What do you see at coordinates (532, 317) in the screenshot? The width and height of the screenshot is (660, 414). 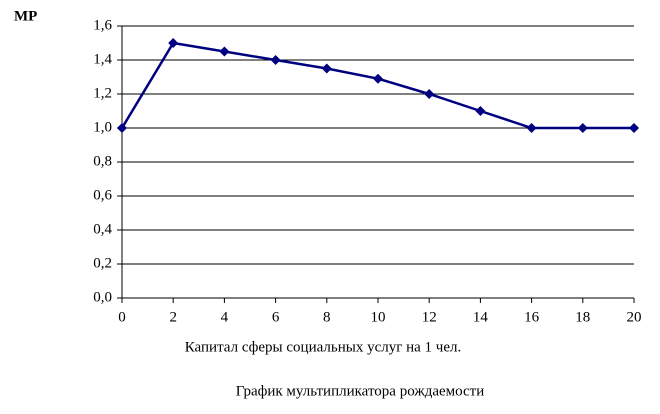 I see `x-tick-label: 16` at bounding box center [532, 317].